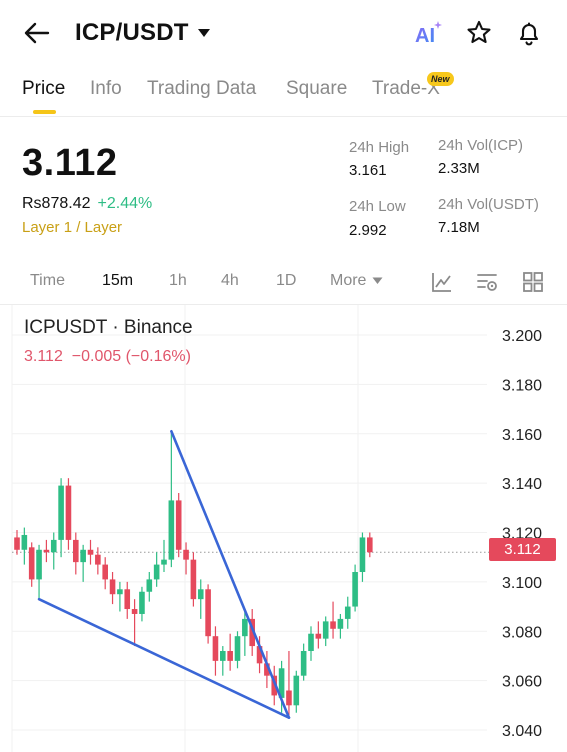 Image resolution: width=567 pixels, height=752 pixels. What do you see at coordinates (522, 583) in the screenshot?
I see `y-tick-label: 3.100` at bounding box center [522, 583].